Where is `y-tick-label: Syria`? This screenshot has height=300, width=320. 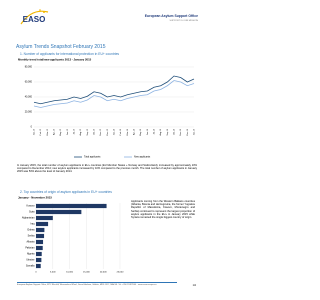 y-tick-label: Syria is located at coordinates (32, 212).